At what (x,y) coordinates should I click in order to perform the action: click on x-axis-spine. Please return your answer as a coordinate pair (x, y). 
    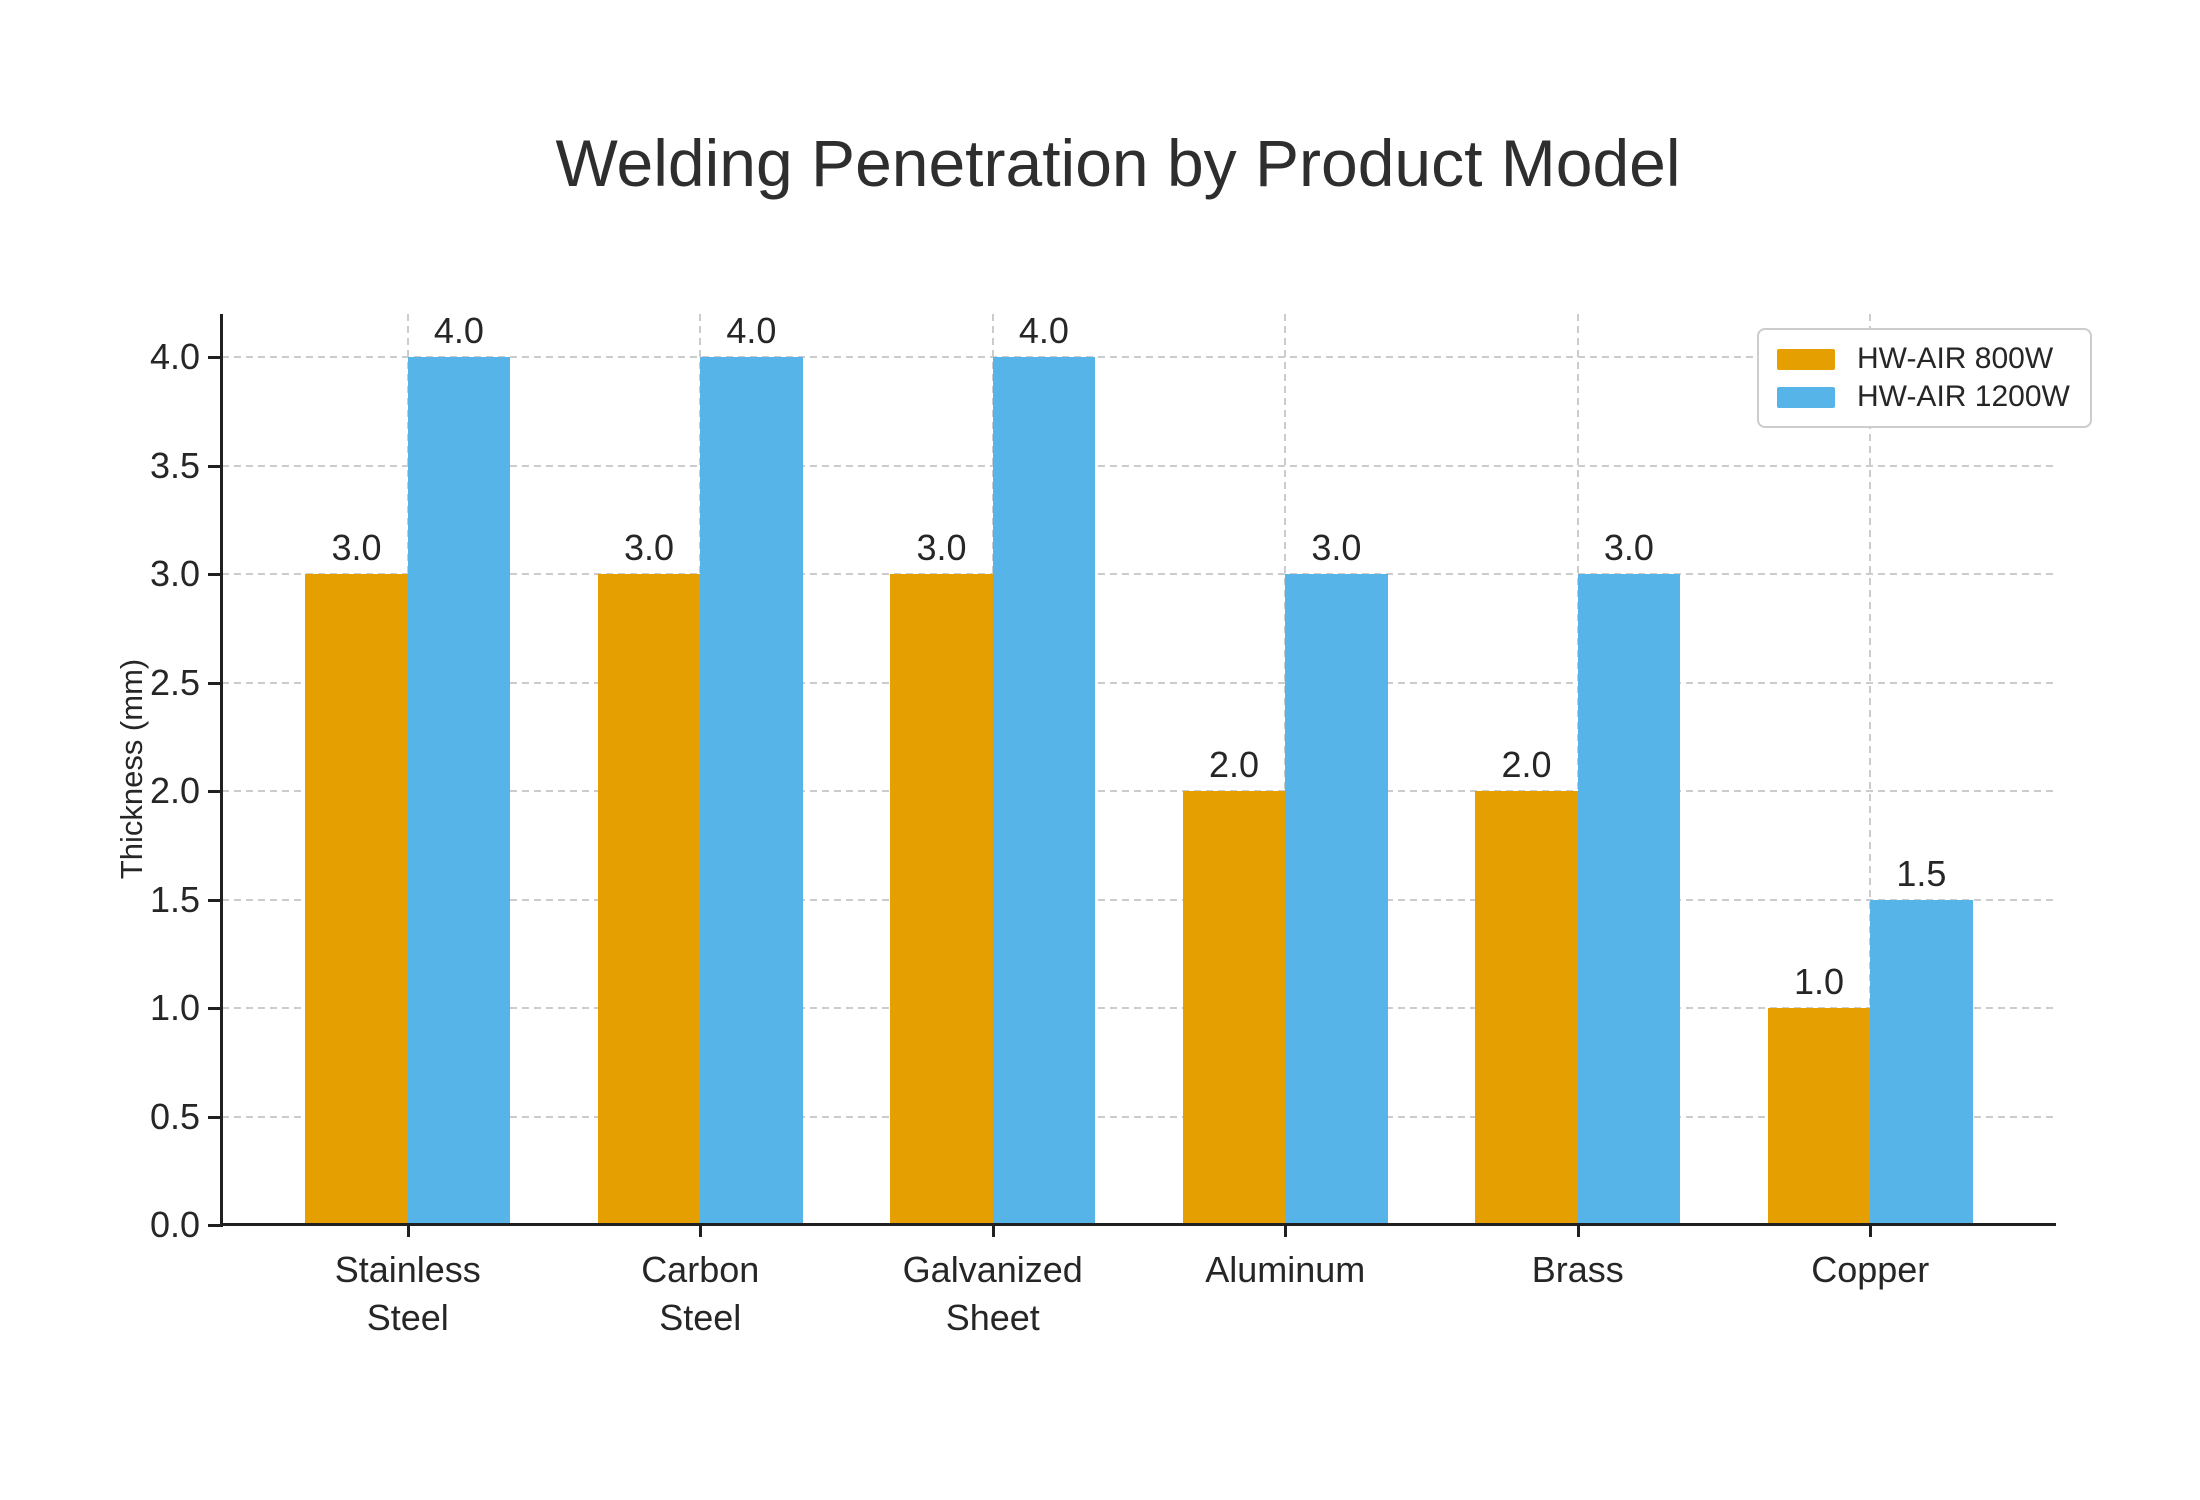
    Looking at the image, I should click on (1138, 1224).